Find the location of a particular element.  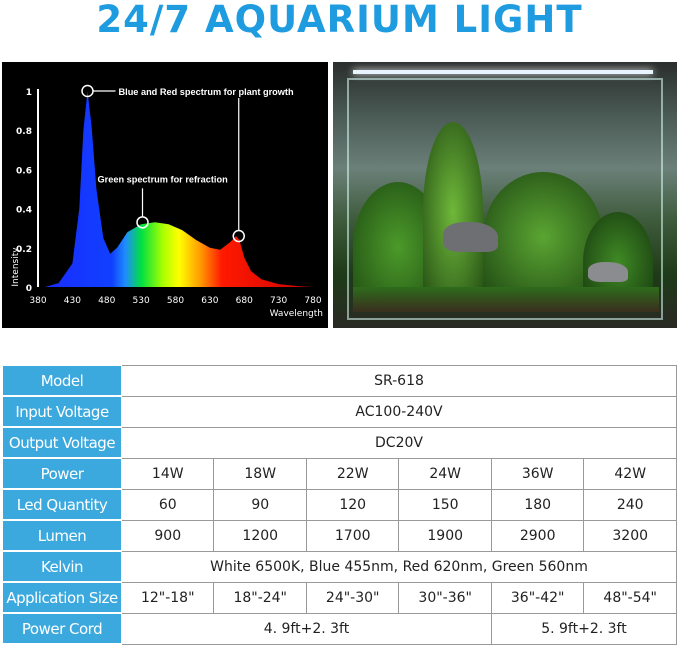

substrate is located at coordinates (506, 299).